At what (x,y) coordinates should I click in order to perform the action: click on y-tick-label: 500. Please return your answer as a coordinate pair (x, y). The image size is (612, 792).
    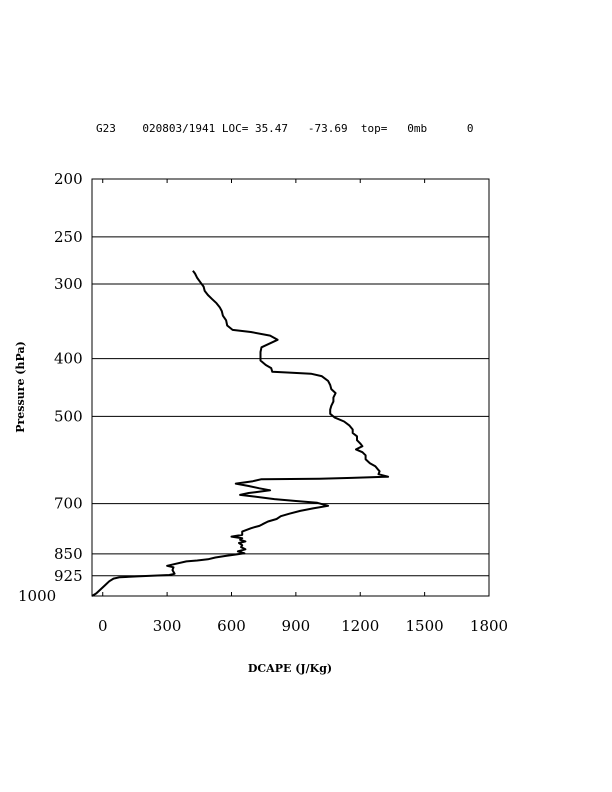
    Looking at the image, I should click on (68, 416).